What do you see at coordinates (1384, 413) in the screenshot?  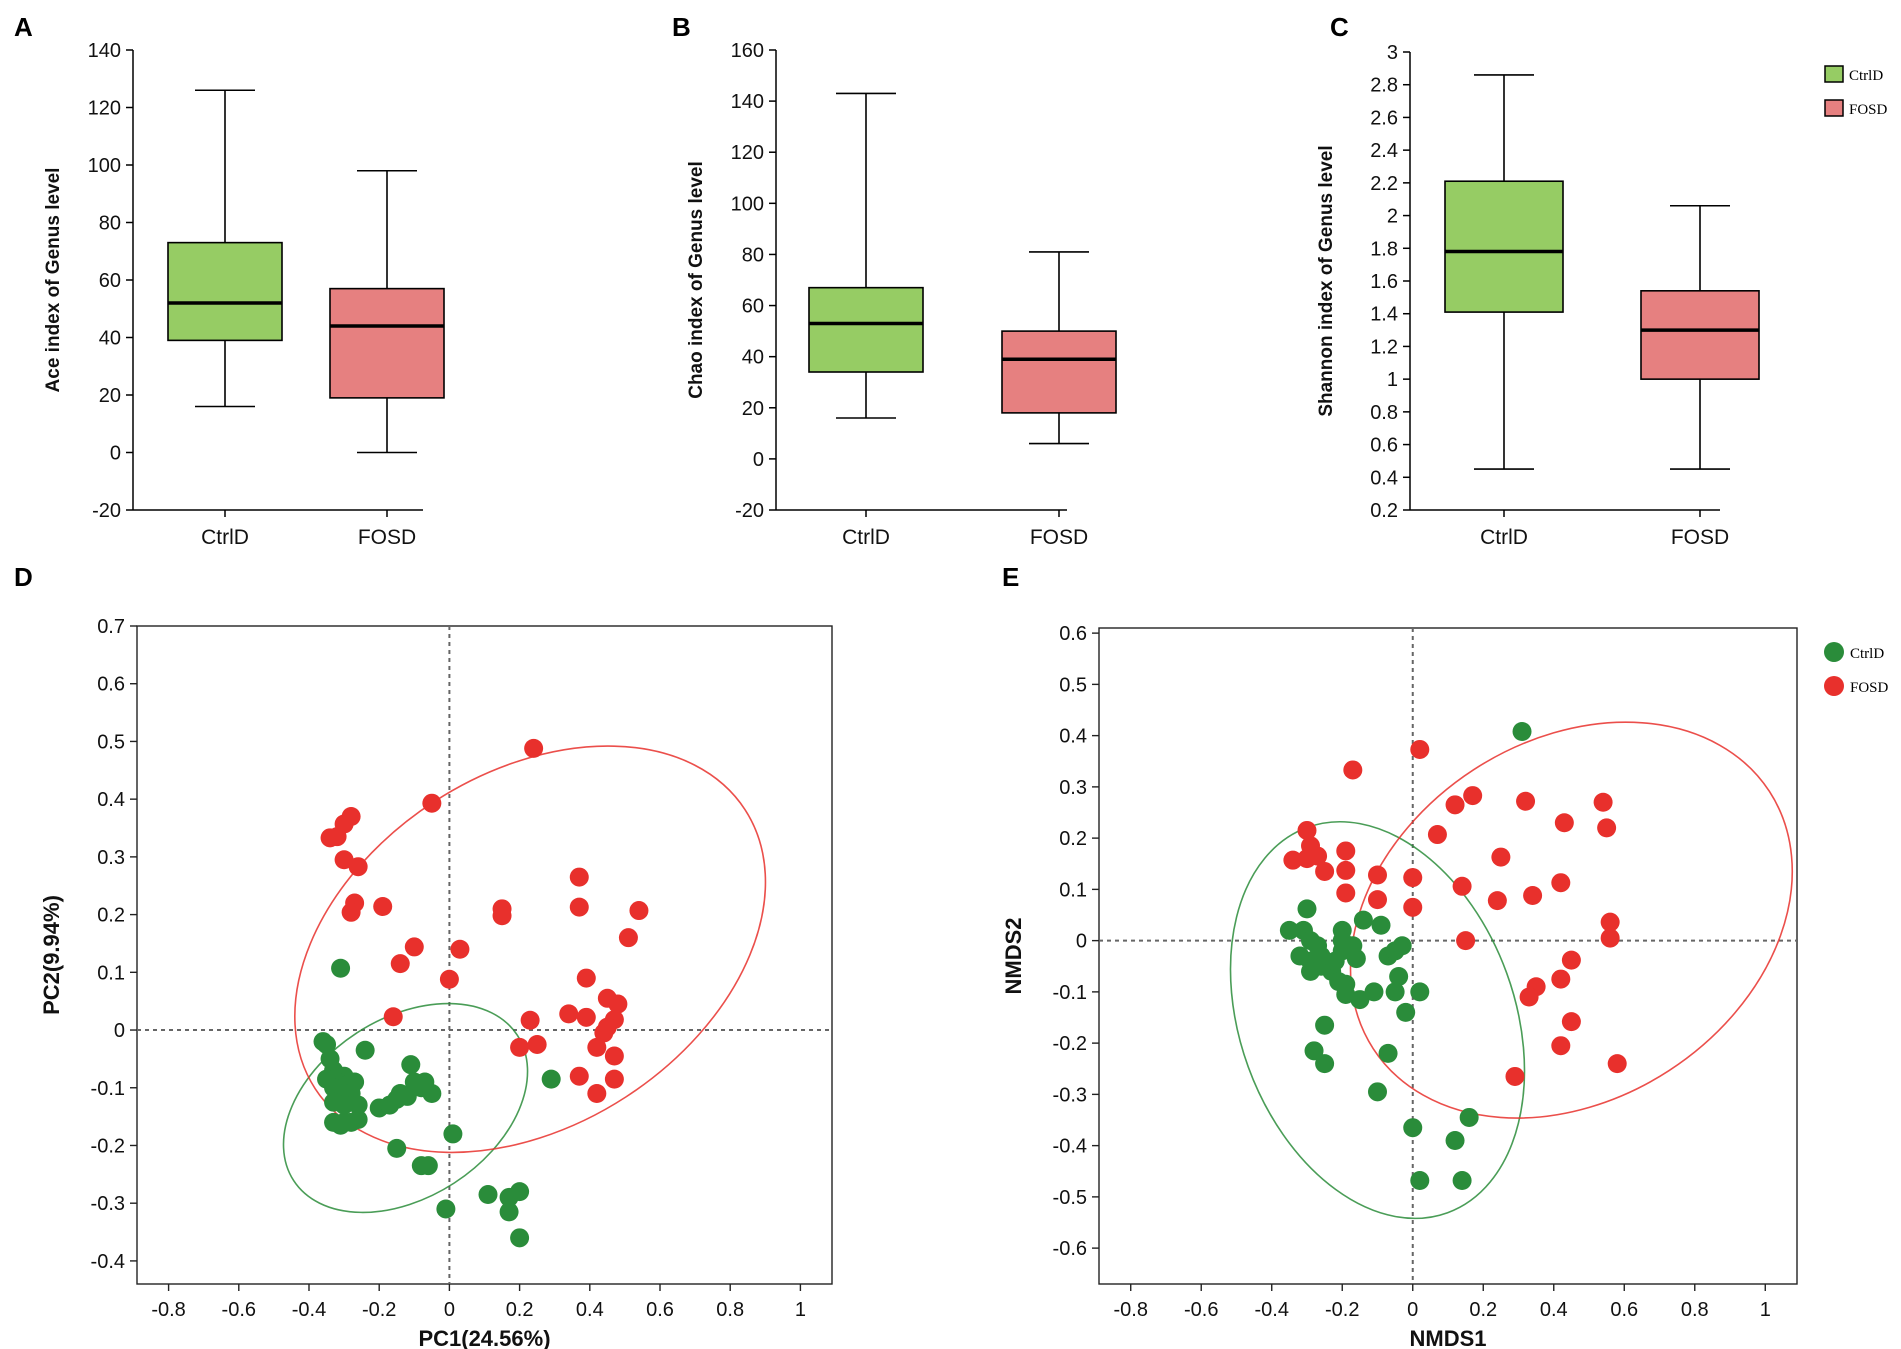 I see `y-tick-label: 0.8` at bounding box center [1384, 413].